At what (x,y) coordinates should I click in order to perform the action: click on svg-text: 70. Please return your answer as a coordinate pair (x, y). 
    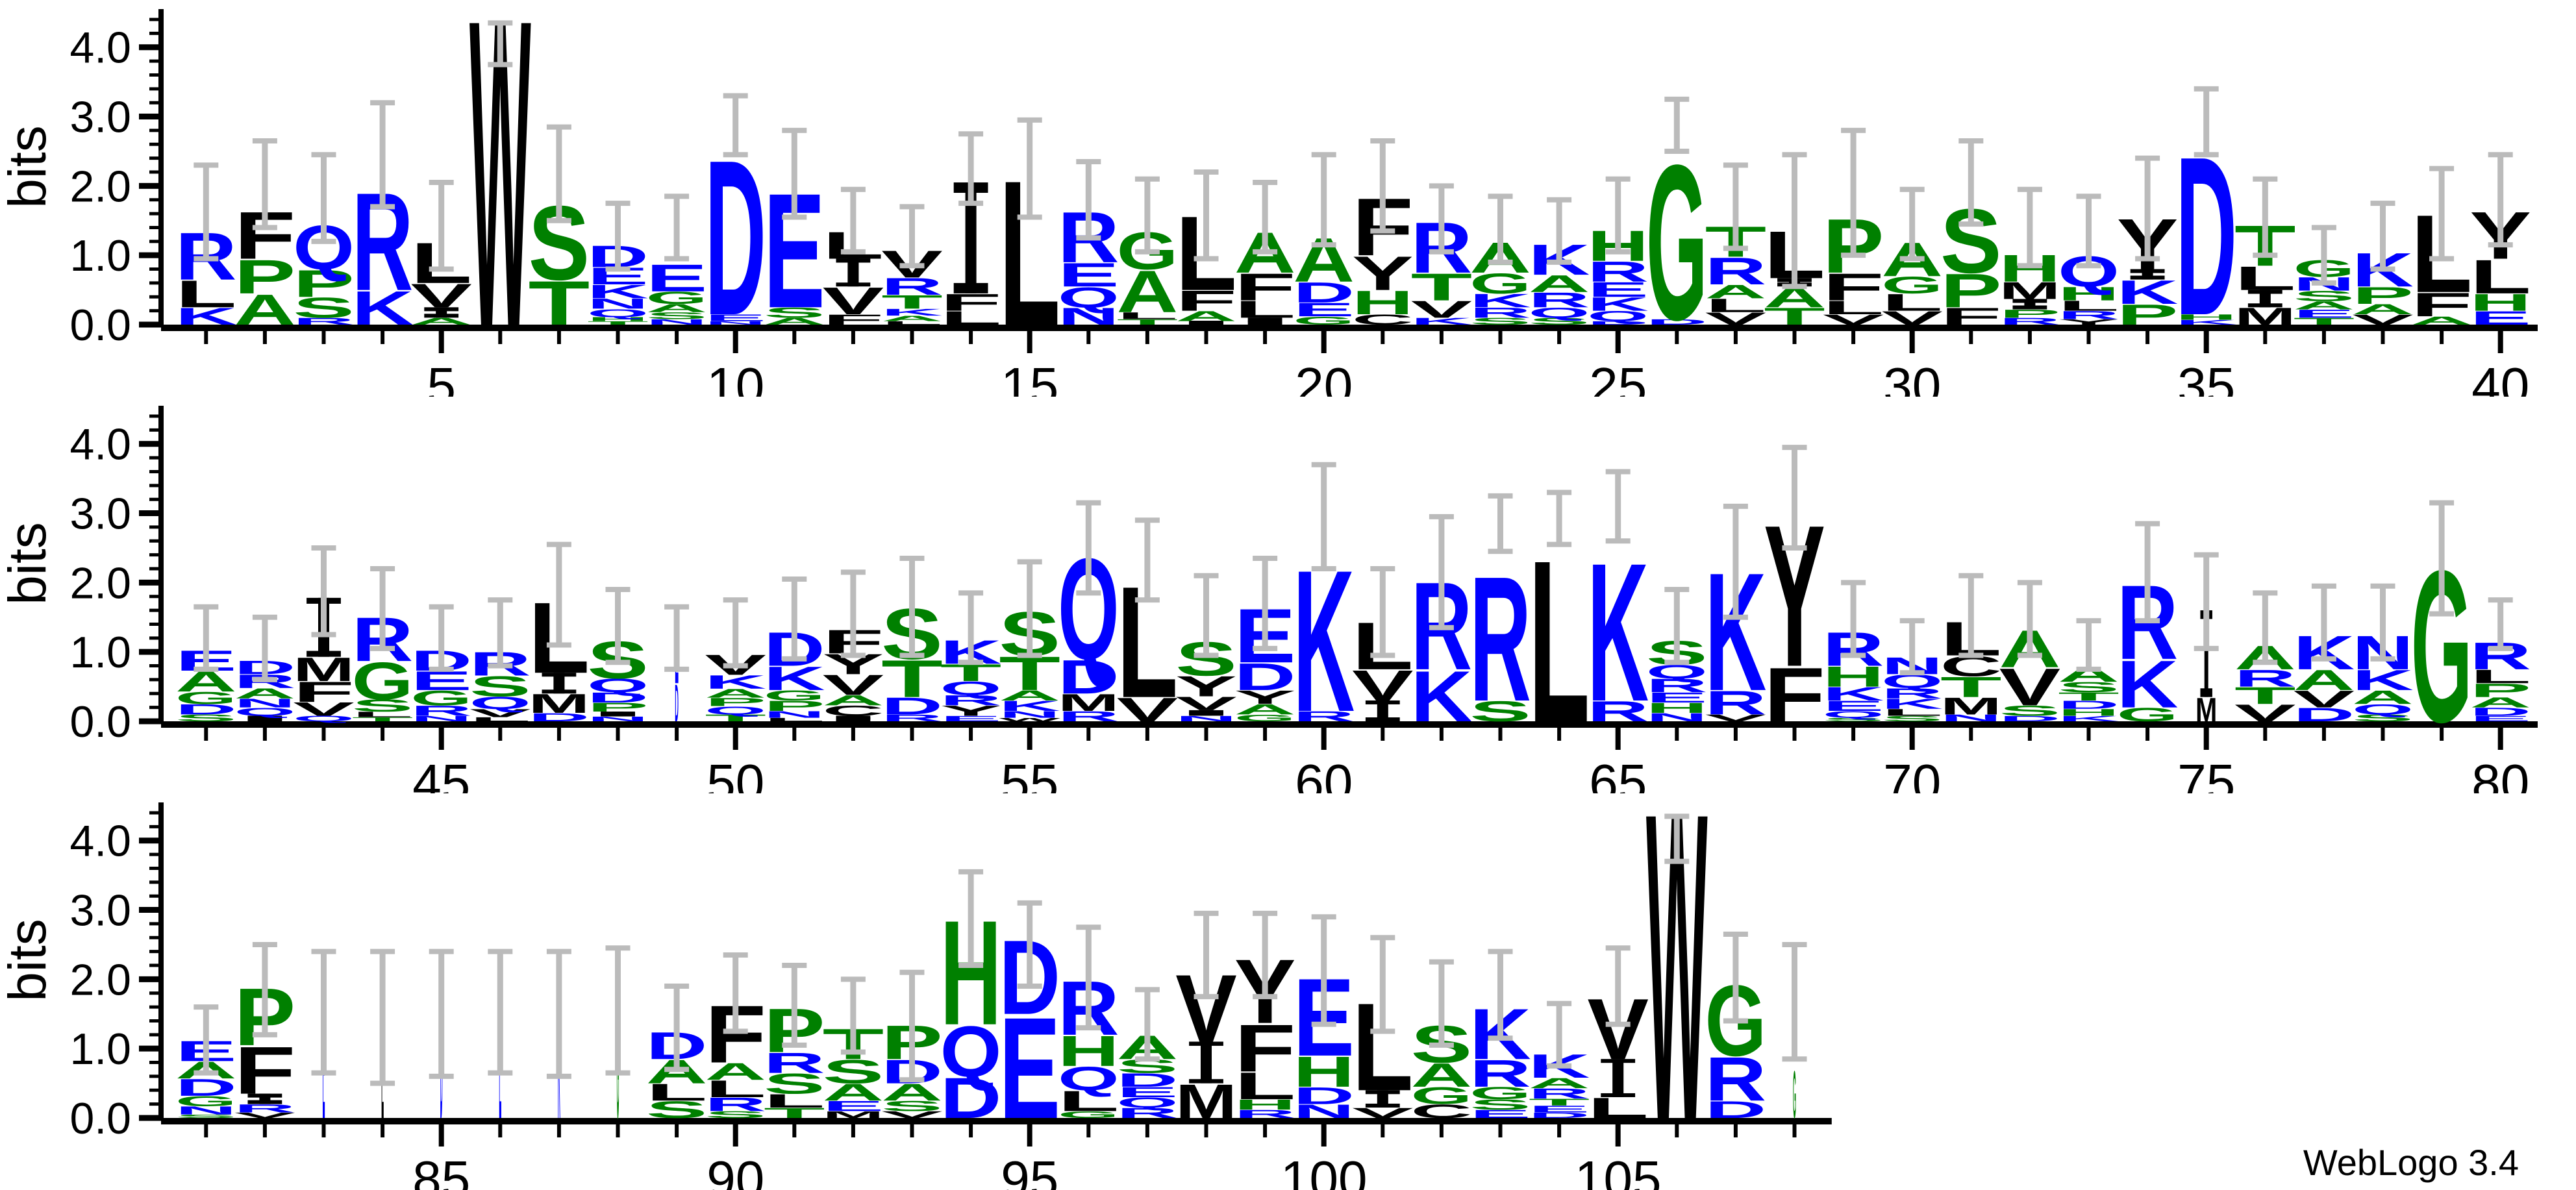
    Looking at the image, I should click on (1912, 773).